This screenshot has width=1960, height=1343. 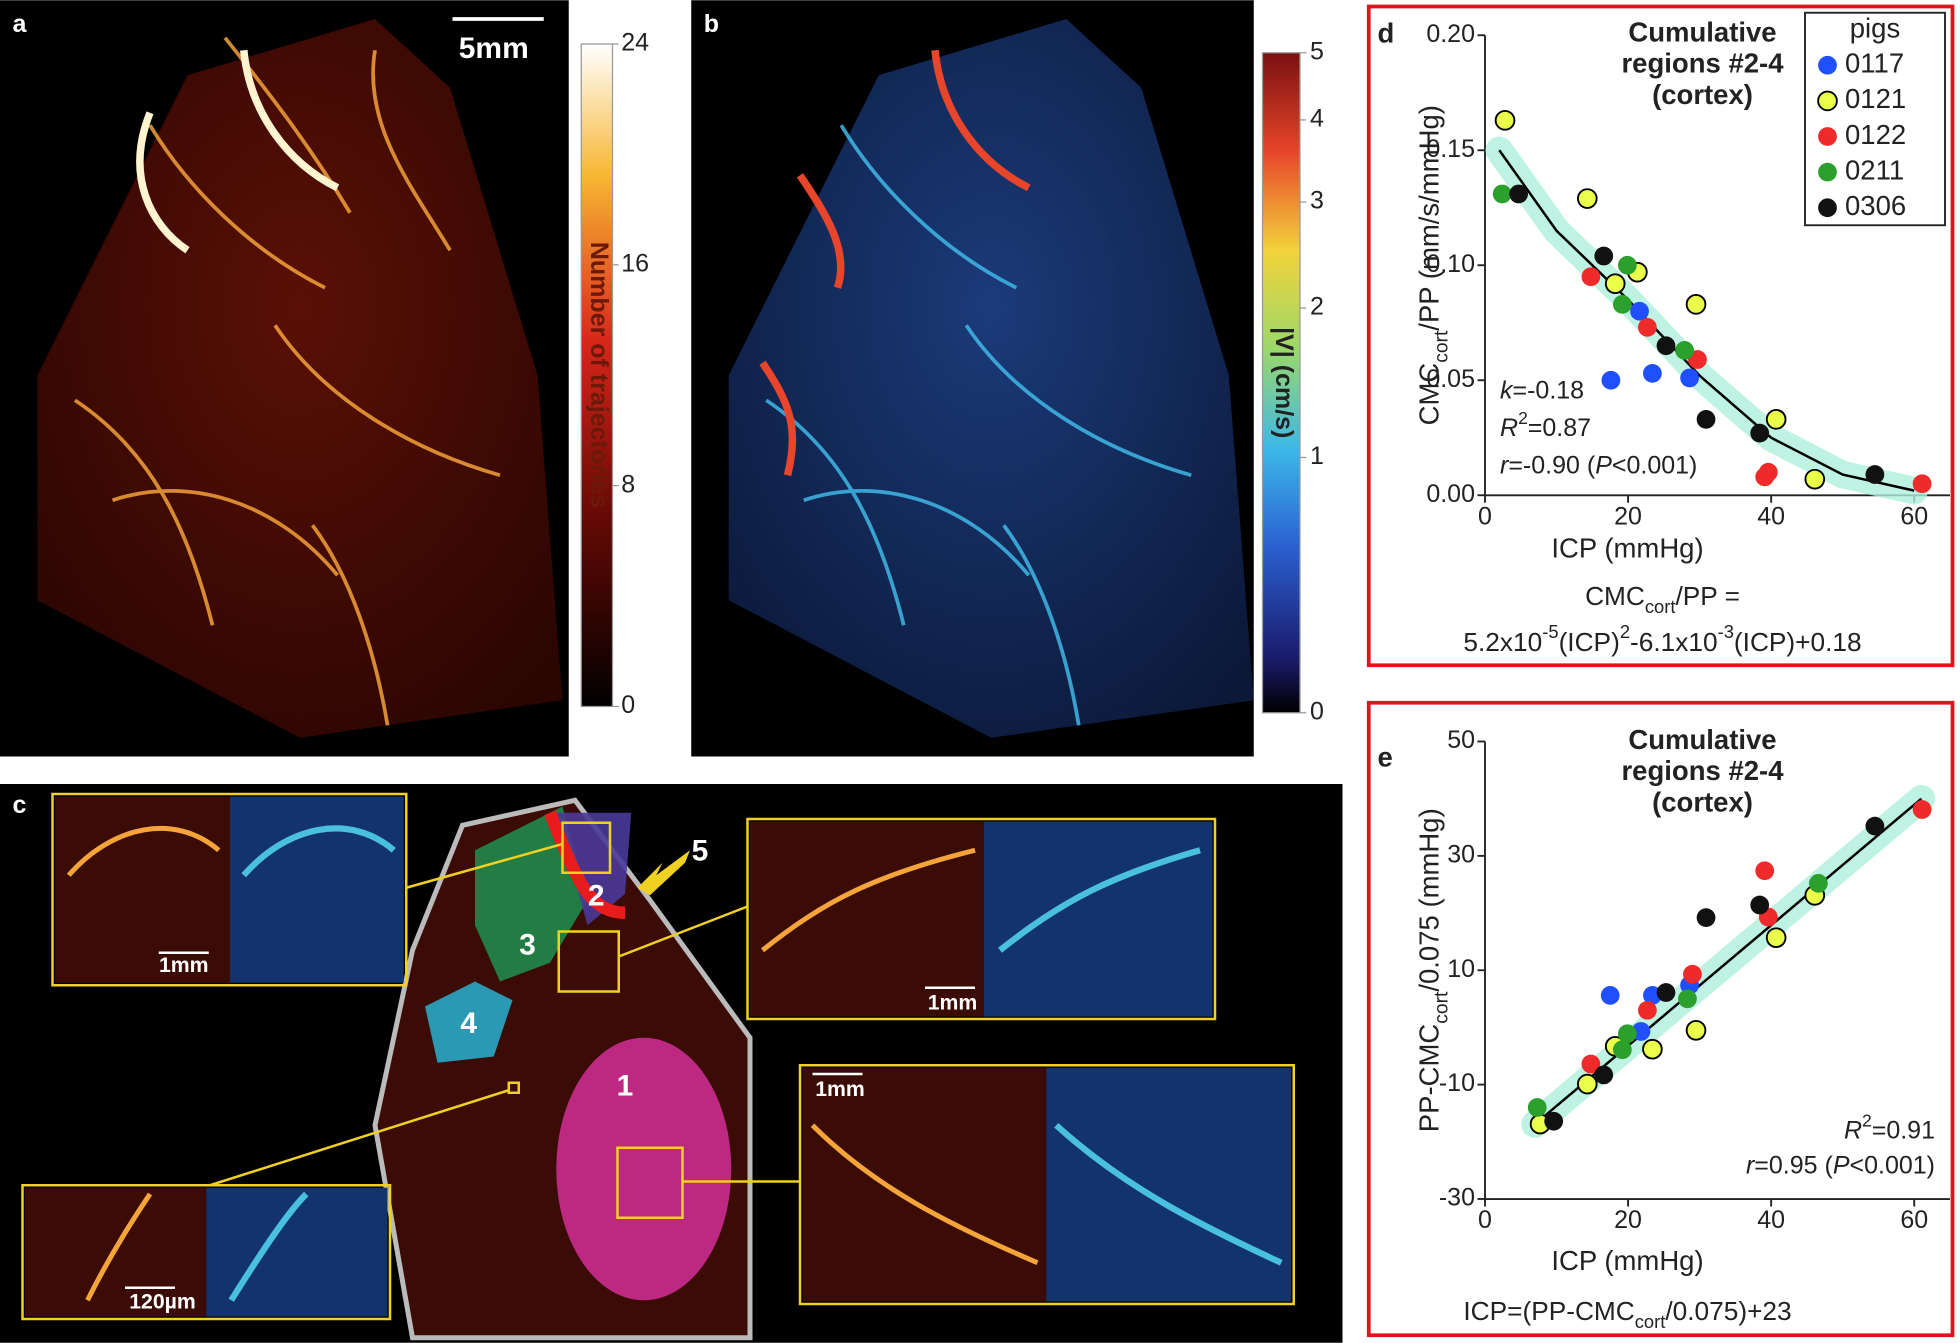 What do you see at coordinates (527, 944) in the screenshot?
I see `region-label: 3` at bounding box center [527, 944].